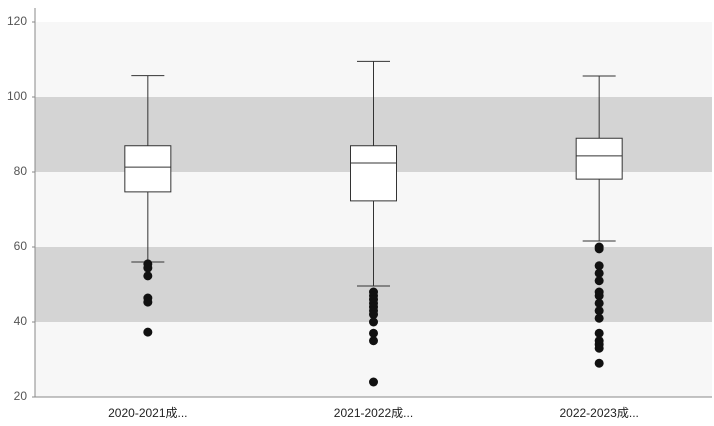 The image size is (714, 426). Describe the element at coordinates (17, 96) in the screenshot. I see `y-tick-label: 100` at that location.